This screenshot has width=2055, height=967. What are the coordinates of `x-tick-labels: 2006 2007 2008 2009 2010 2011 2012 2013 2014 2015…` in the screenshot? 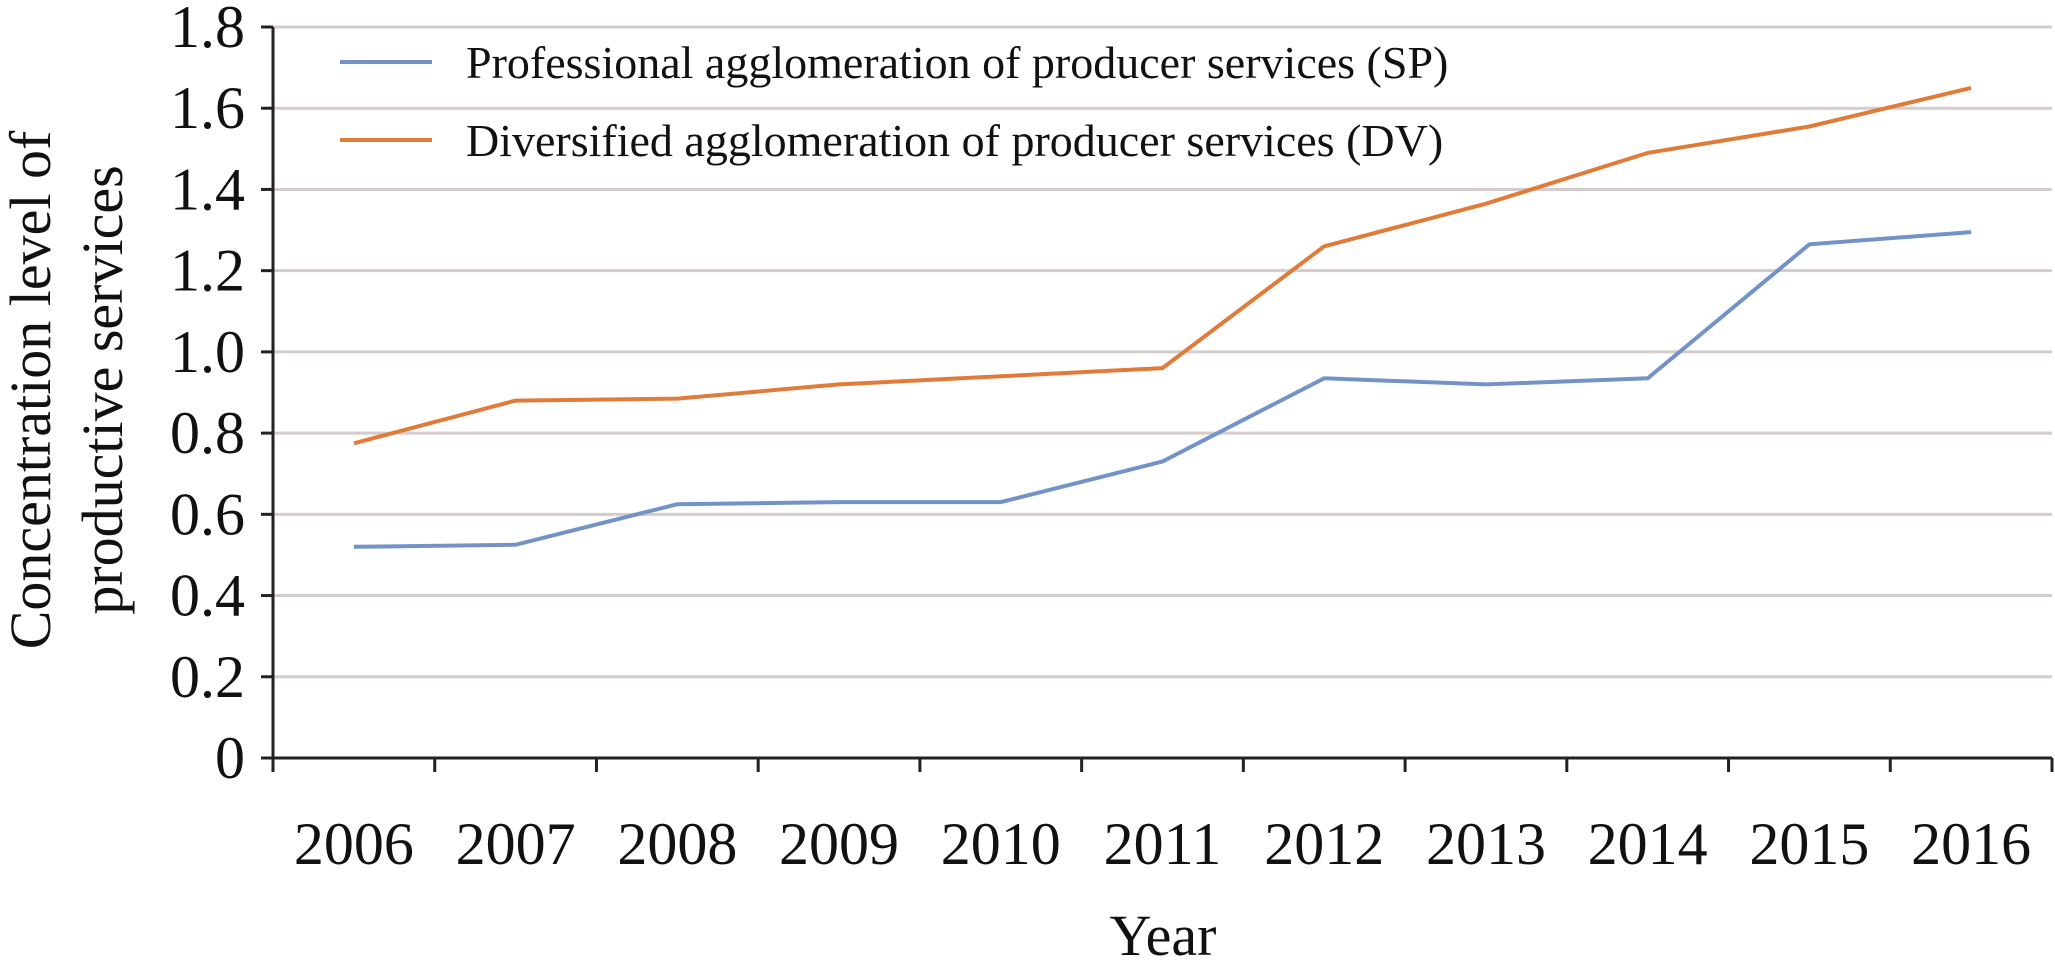 It's located at (1162, 844).